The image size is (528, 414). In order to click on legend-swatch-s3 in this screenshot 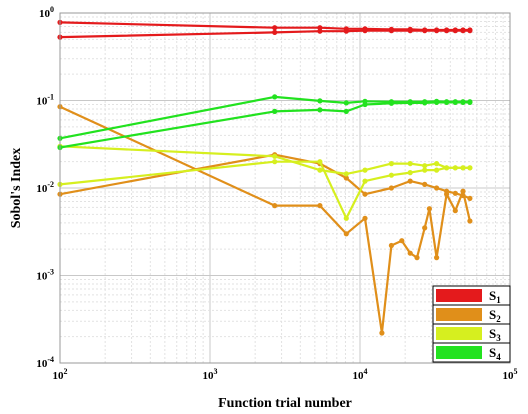, I will do `click(459, 333)`.